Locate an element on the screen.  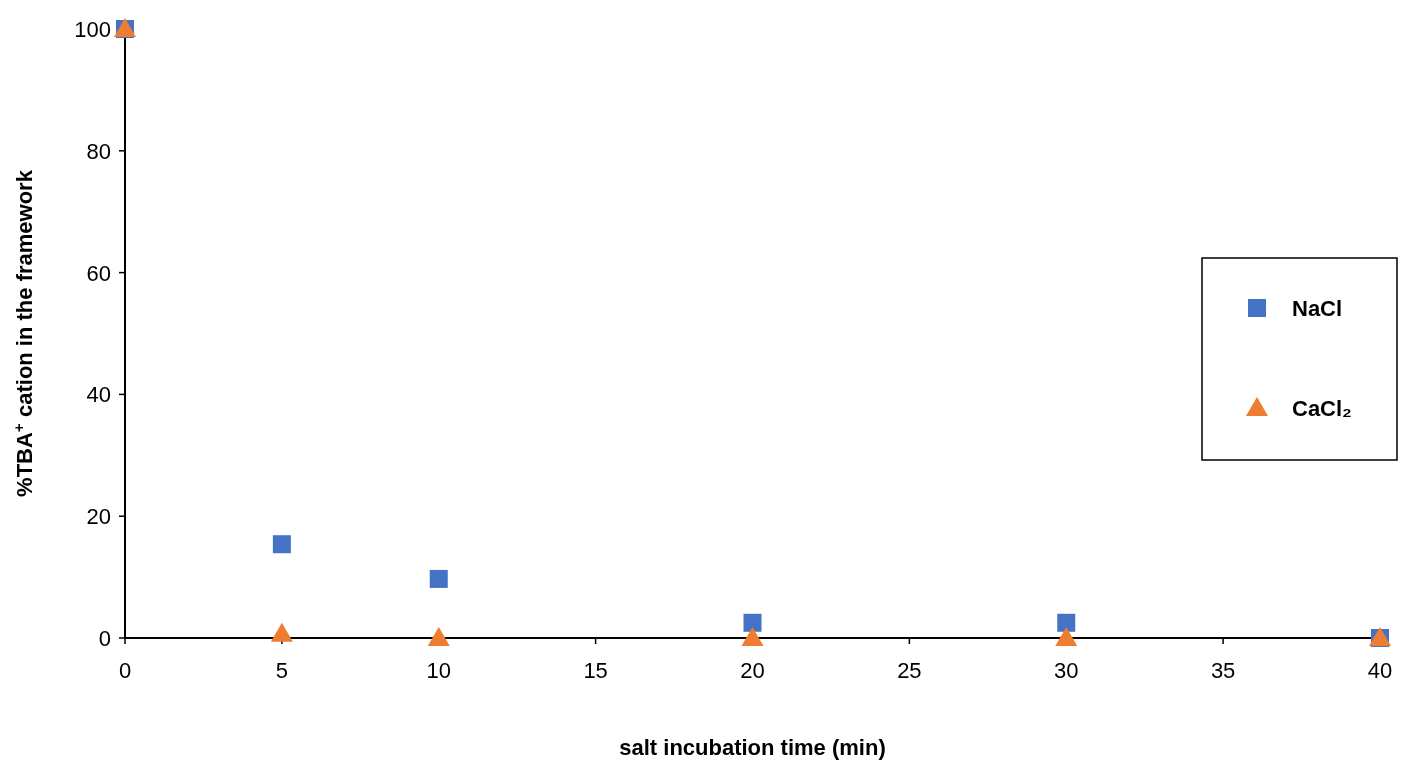
x-tick-label: 10 is located at coordinates (438, 670).